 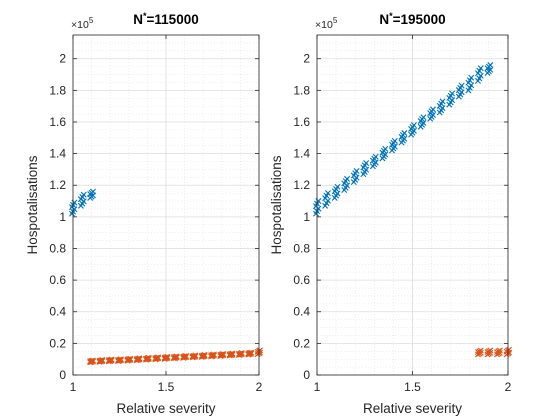 I want to click on chart-title: N*=195000, so click(x=412, y=19).